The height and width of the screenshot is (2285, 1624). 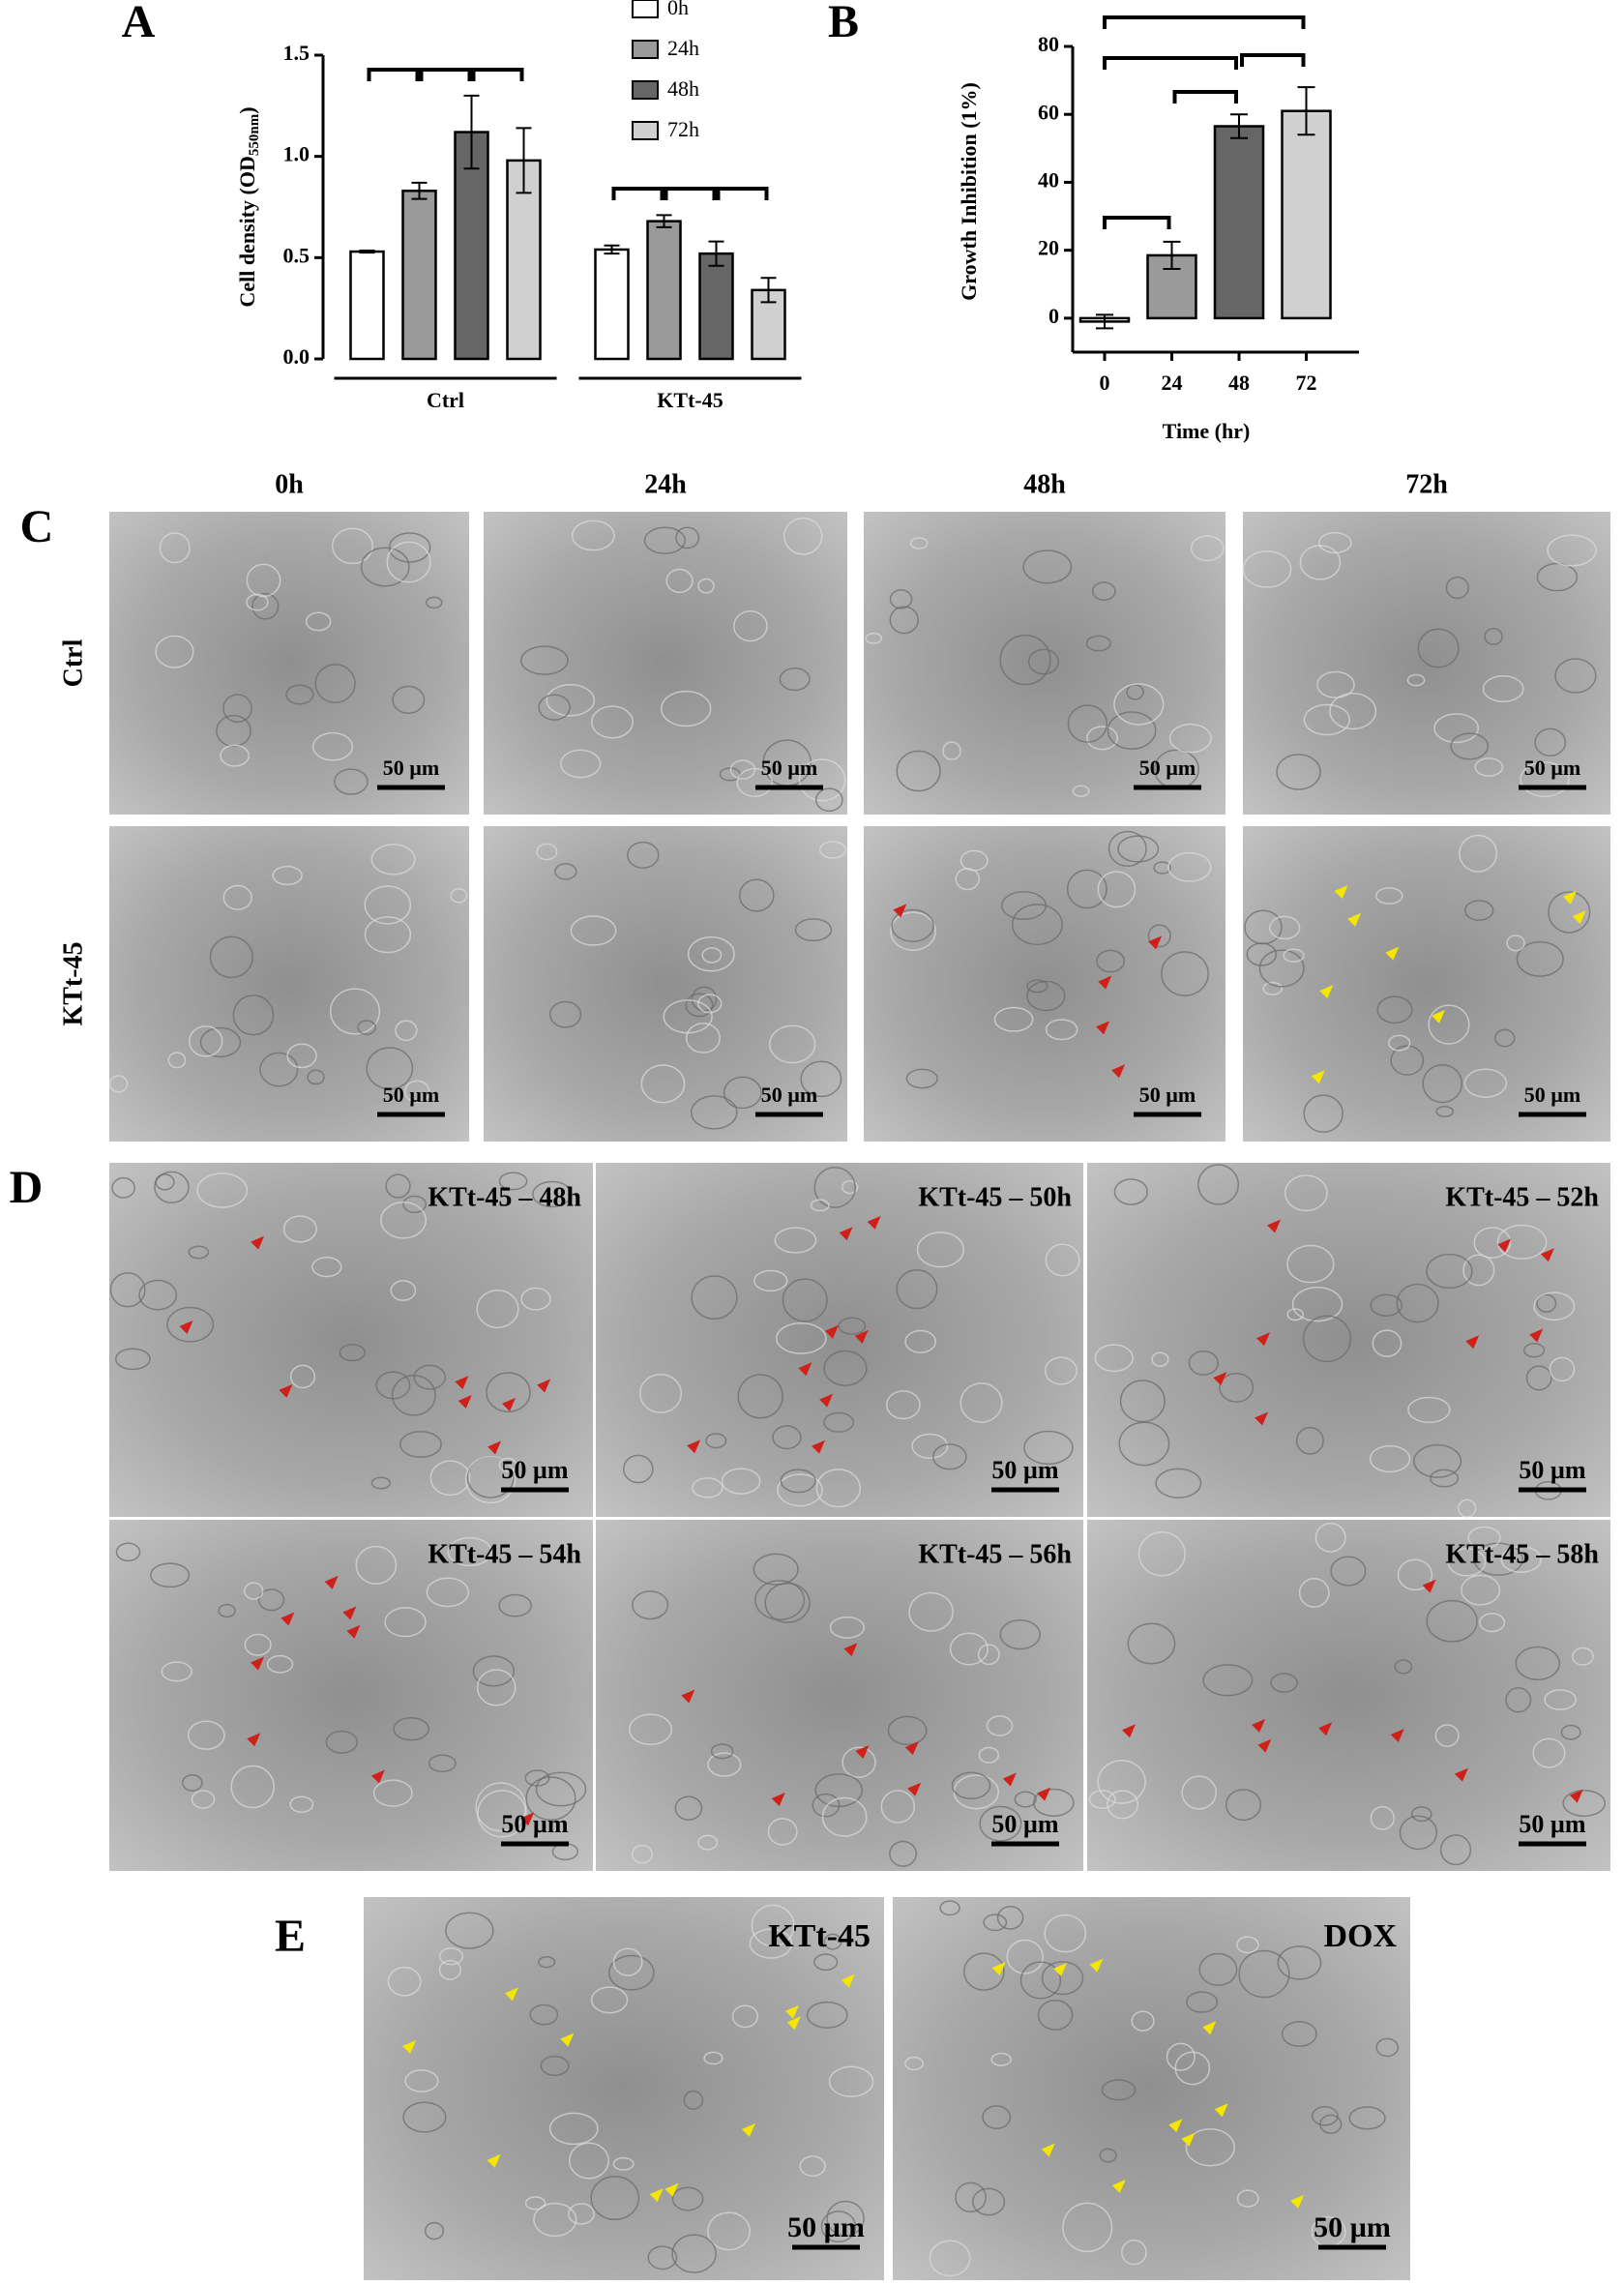 I want to click on y-tick-label: 40, so click(x=1048, y=179).